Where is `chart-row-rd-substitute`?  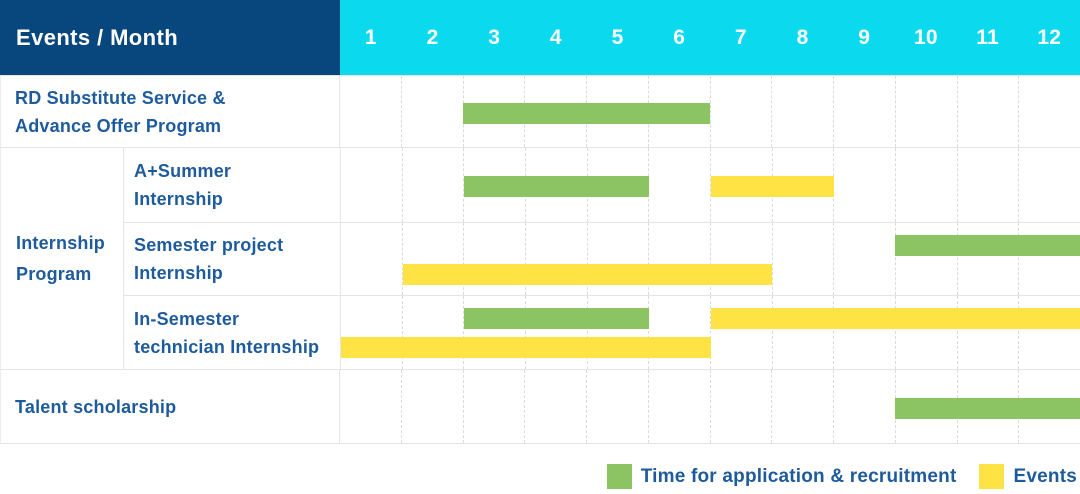
chart-row-rd-substitute is located at coordinates (710, 111).